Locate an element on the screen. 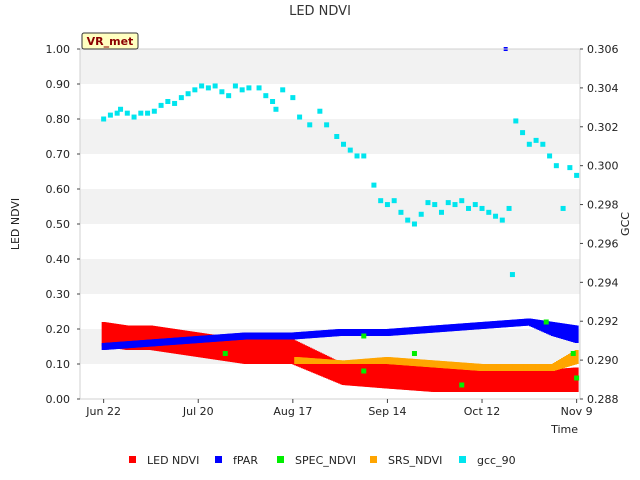 The width and height of the screenshot is (640, 480). legend: LED NDVI fPAR SPEC_NDVI SRS_NDVI gcc_90 is located at coordinates (322, 460).